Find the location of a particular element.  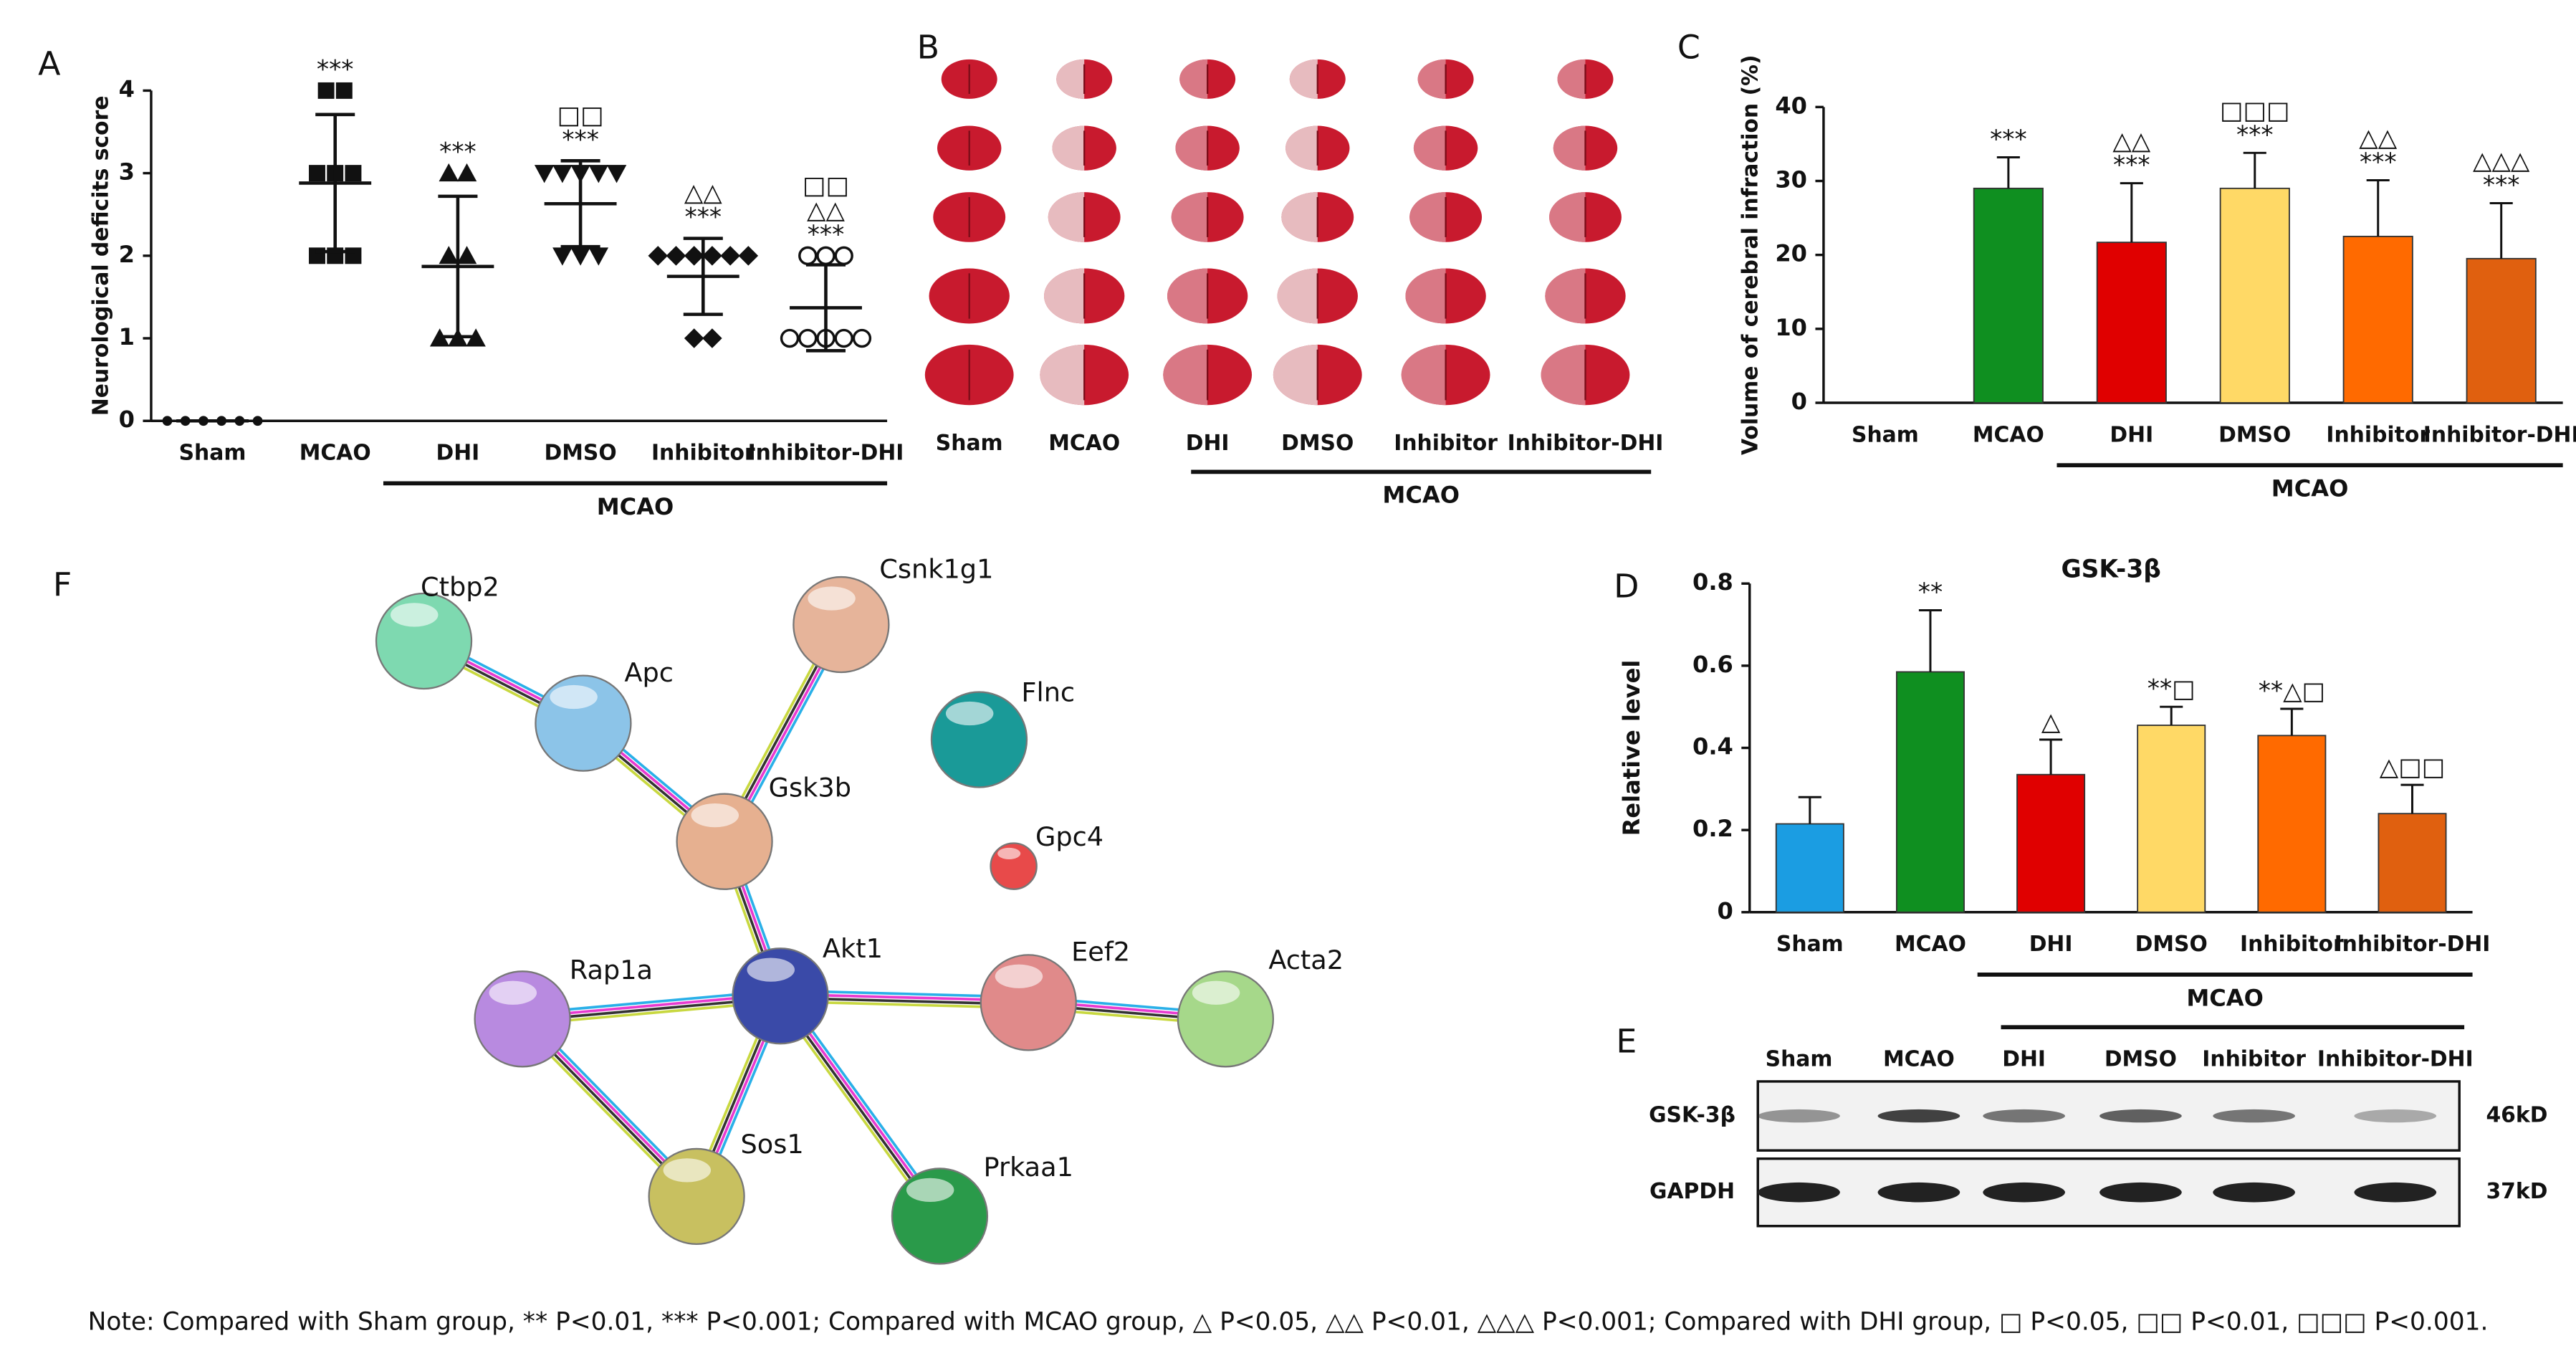

y-tick-label: 10 is located at coordinates (1791, 328).